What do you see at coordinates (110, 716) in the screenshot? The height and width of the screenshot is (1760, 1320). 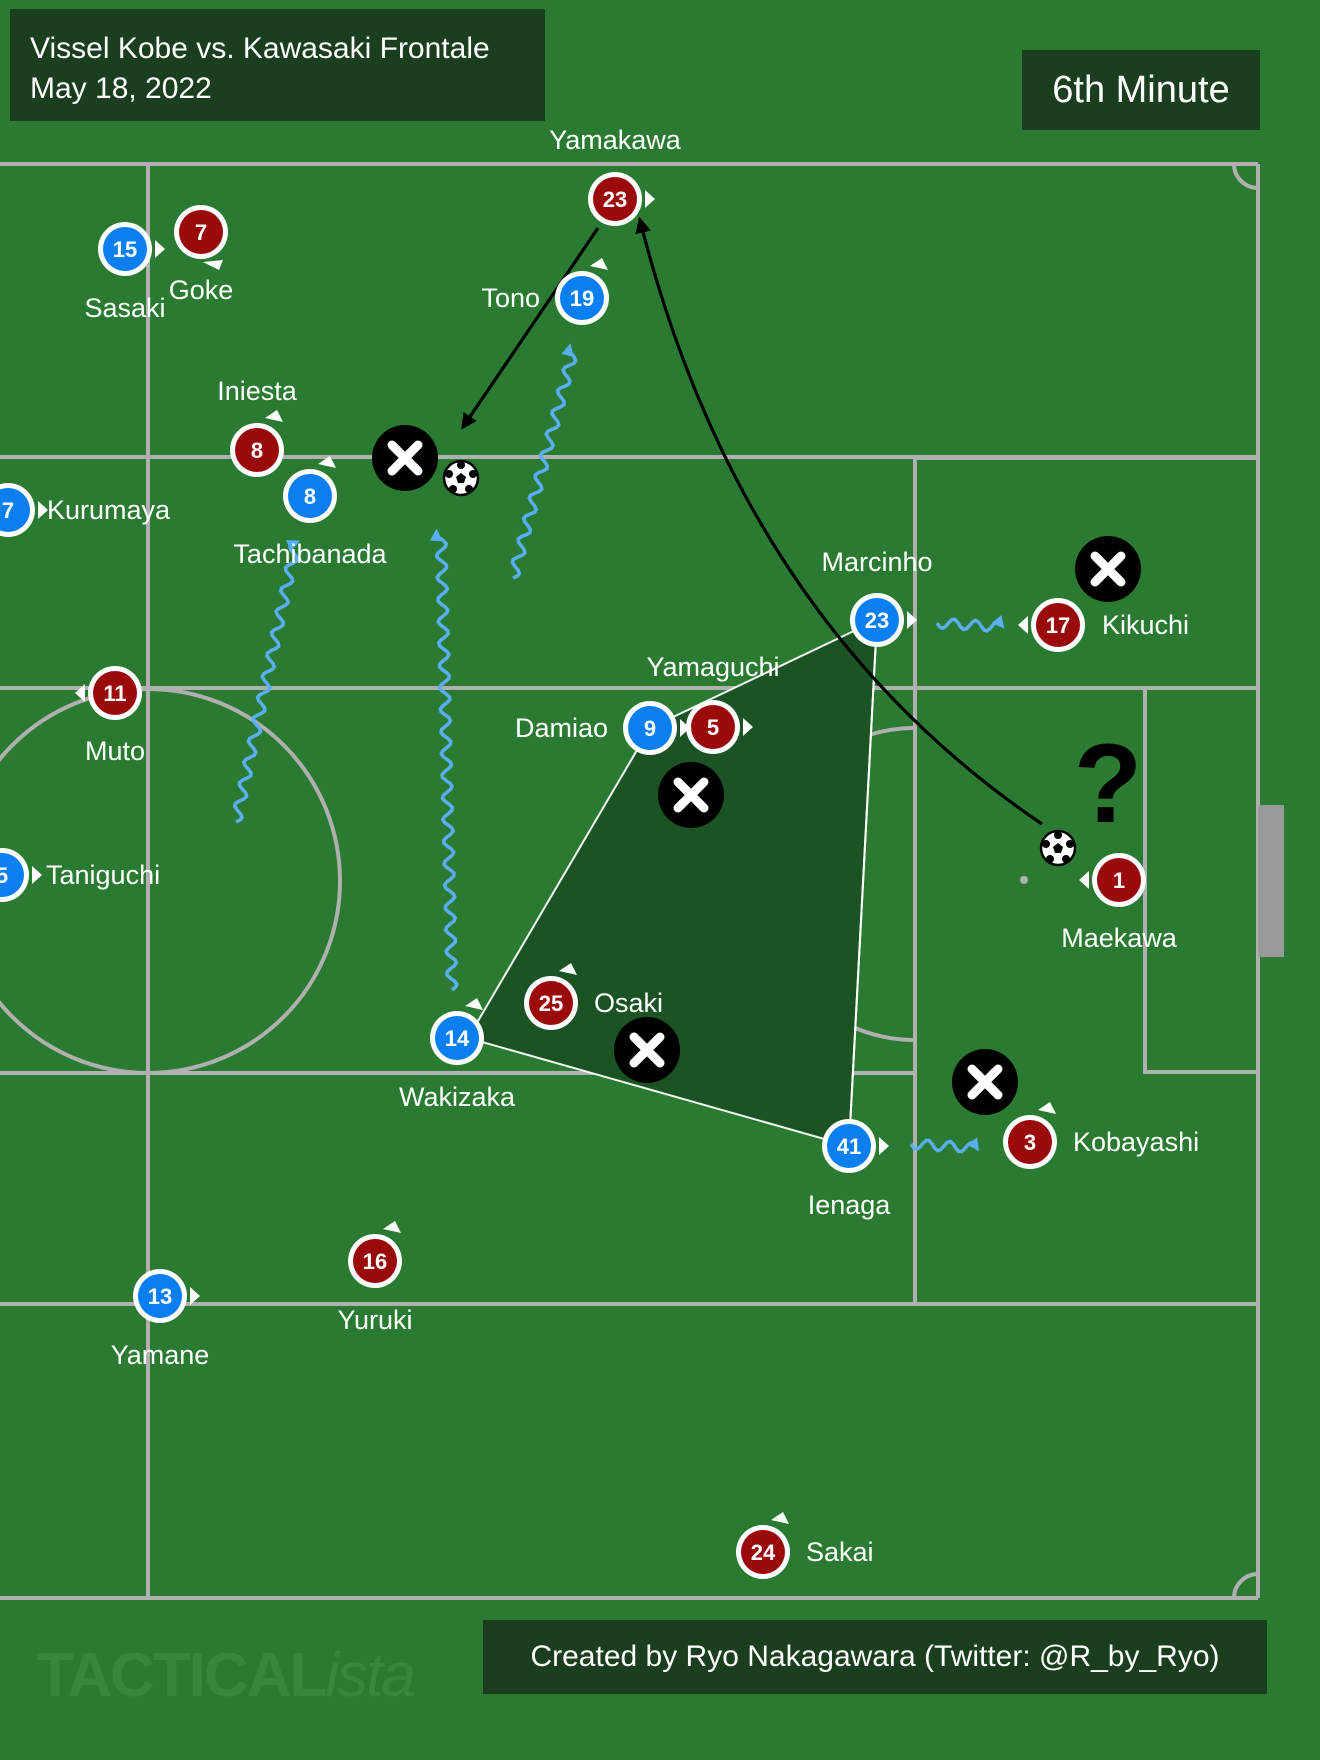 I see `player-red-11: 11 Muto` at bounding box center [110, 716].